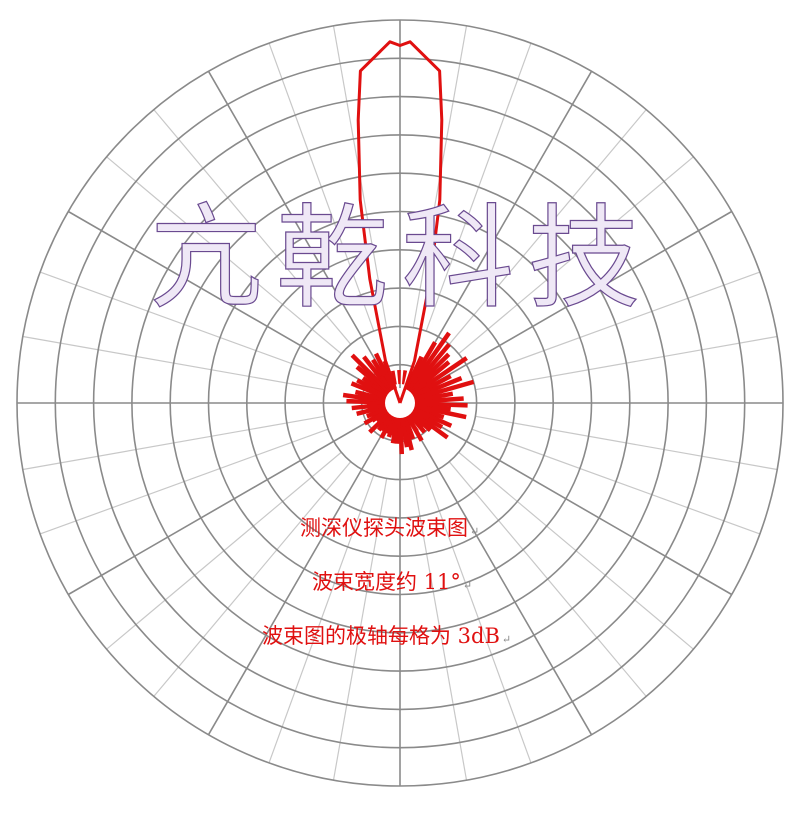  I want to click on chart-title: 测深仪探头波束图 ↵, so click(389, 527).